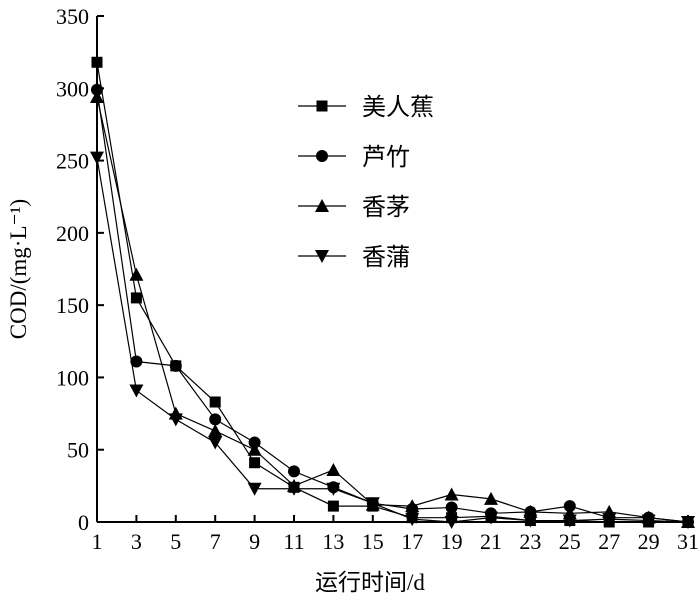  What do you see at coordinates (78, 450) in the screenshot?
I see `y-tick-label: 50` at bounding box center [78, 450].